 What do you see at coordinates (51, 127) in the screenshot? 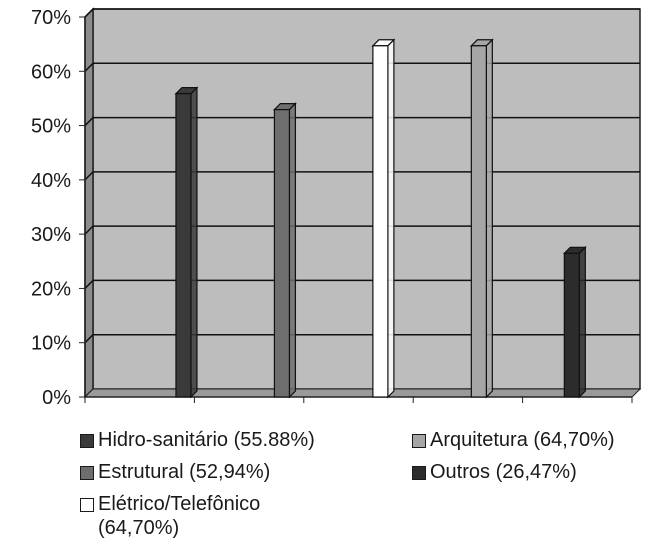
I see `y-tick-label: 50%` at bounding box center [51, 127].